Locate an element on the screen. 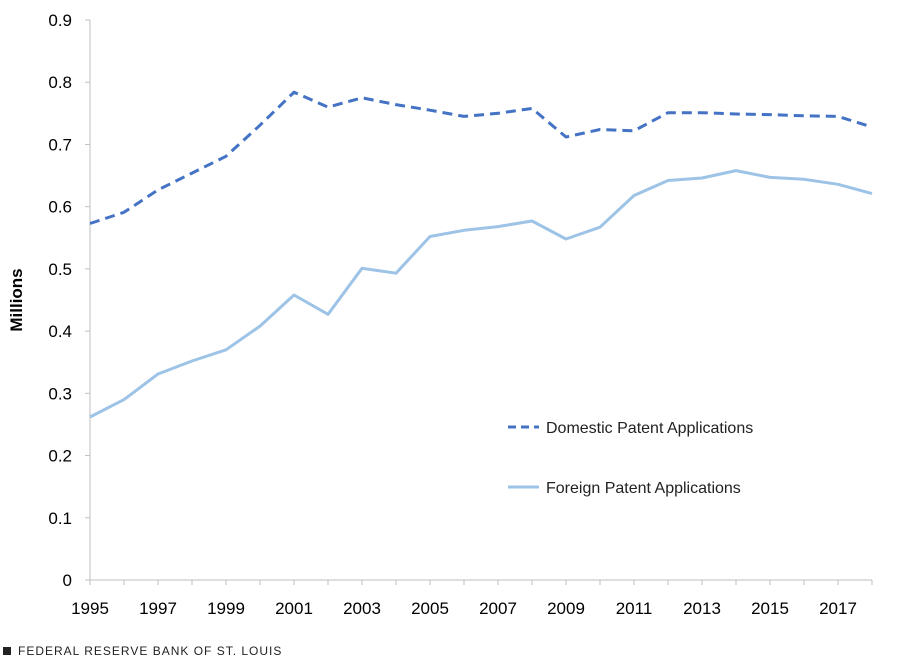 The width and height of the screenshot is (909, 660). footer-square-icon is located at coordinates (7, 651).